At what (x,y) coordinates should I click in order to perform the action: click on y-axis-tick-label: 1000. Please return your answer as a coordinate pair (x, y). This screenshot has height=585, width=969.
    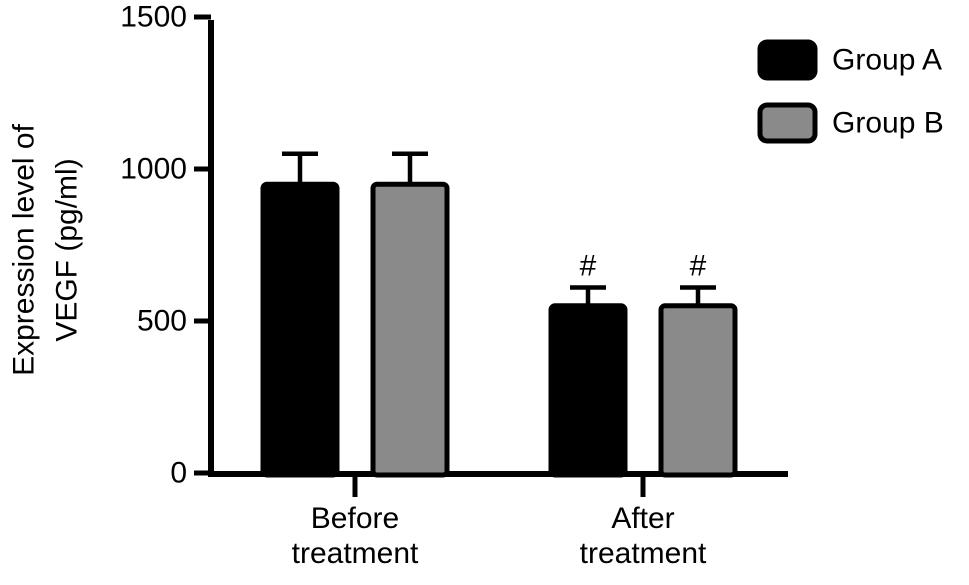
    Looking at the image, I should click on (153, 169).